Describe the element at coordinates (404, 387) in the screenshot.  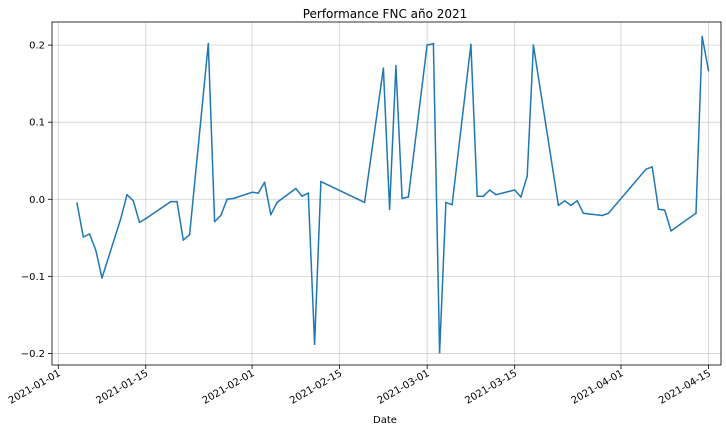
I see `x-tick-label: 2021-03-01` at that location.